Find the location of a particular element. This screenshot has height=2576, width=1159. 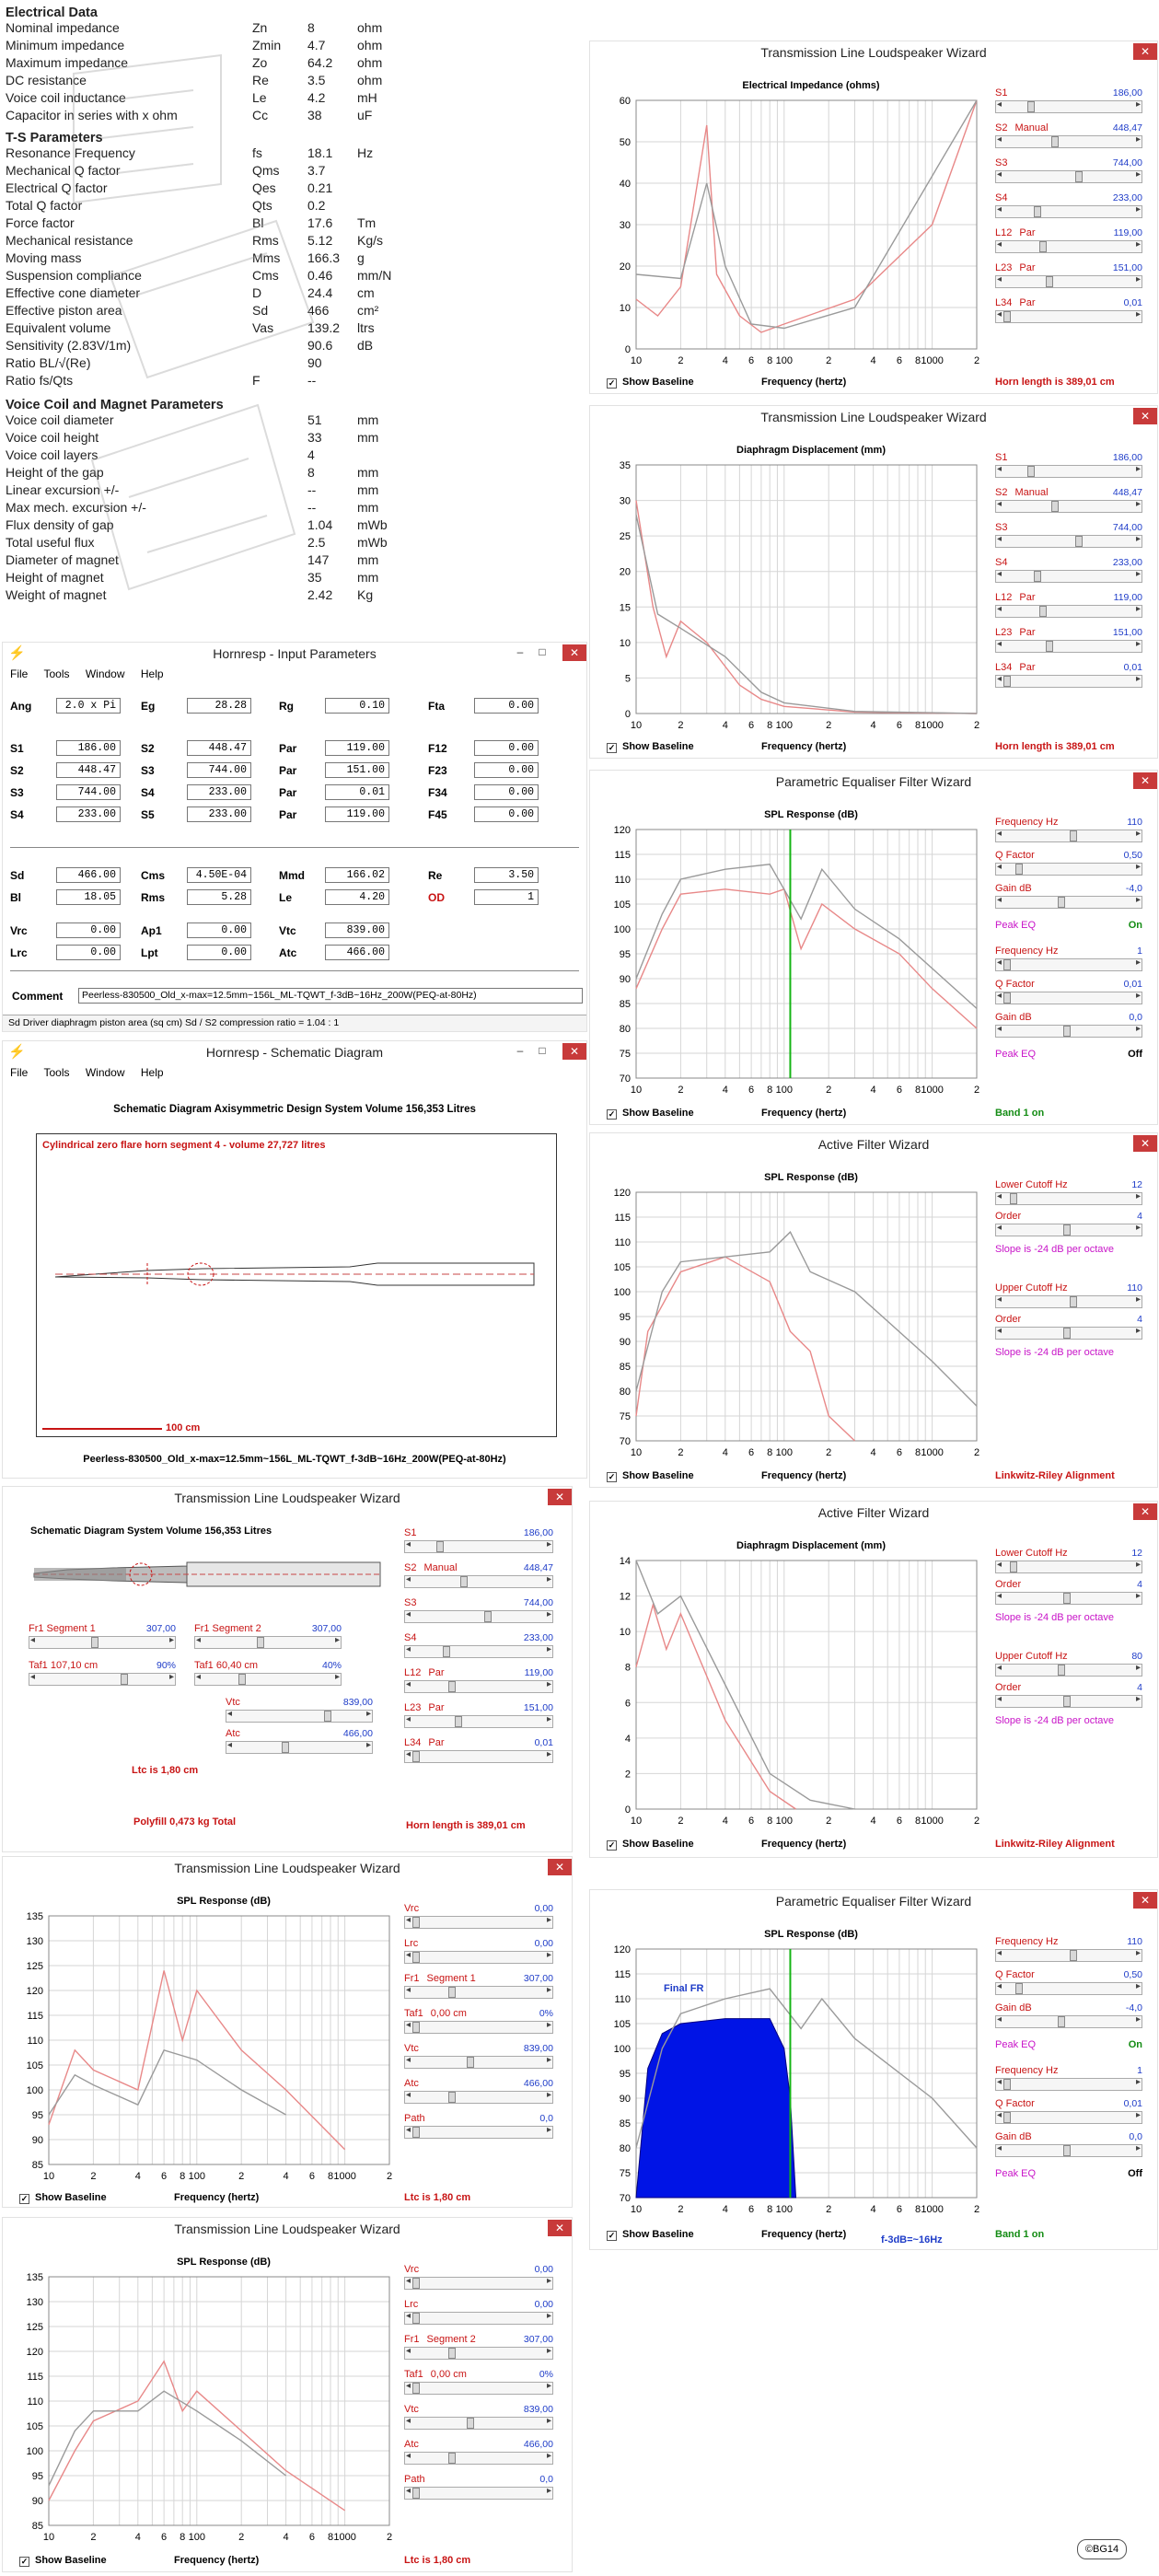

slider-control: Upper Cutoff Hz 110 is located at coordinates (1068, 1296).